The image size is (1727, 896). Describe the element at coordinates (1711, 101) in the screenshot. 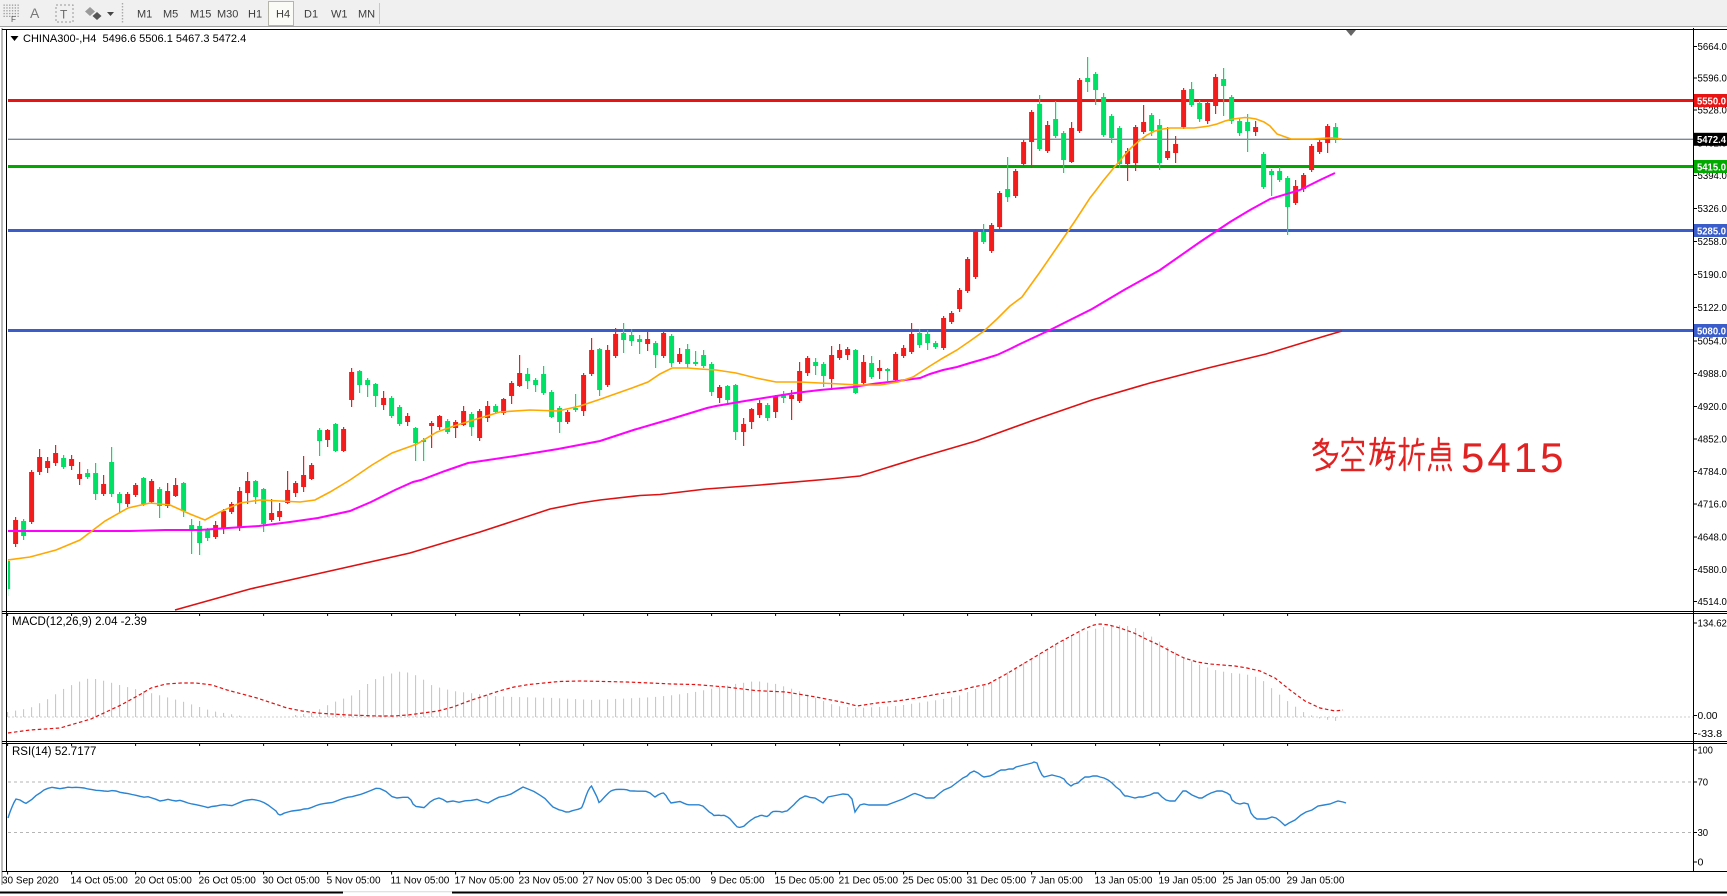

I see `svg-text: 5550.0` at that location.